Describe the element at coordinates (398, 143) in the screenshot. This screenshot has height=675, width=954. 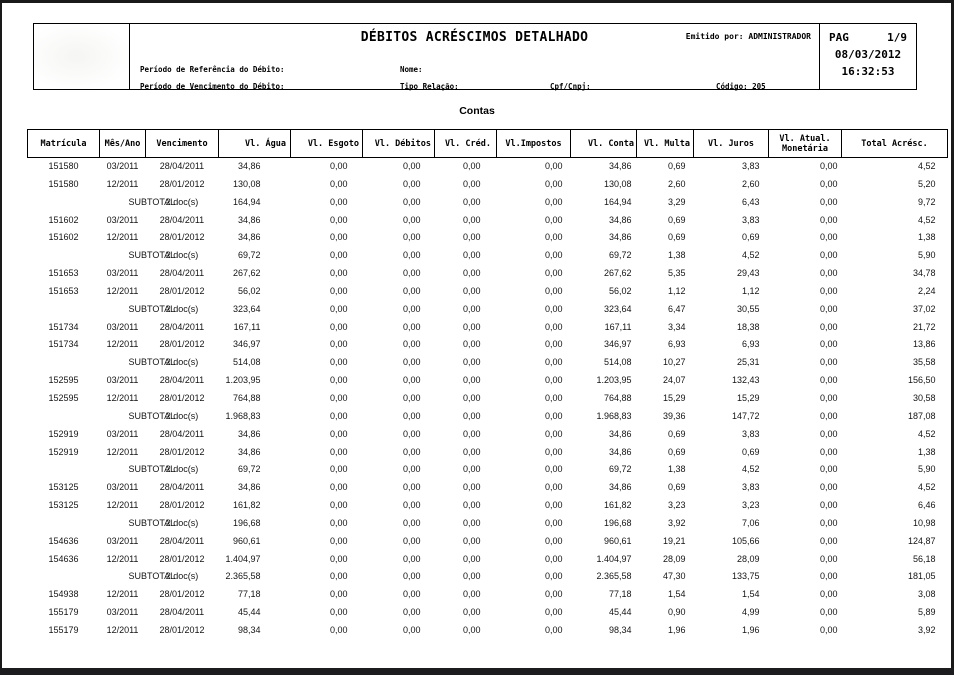
I see `column-header: Vl. Débitos` at that location.